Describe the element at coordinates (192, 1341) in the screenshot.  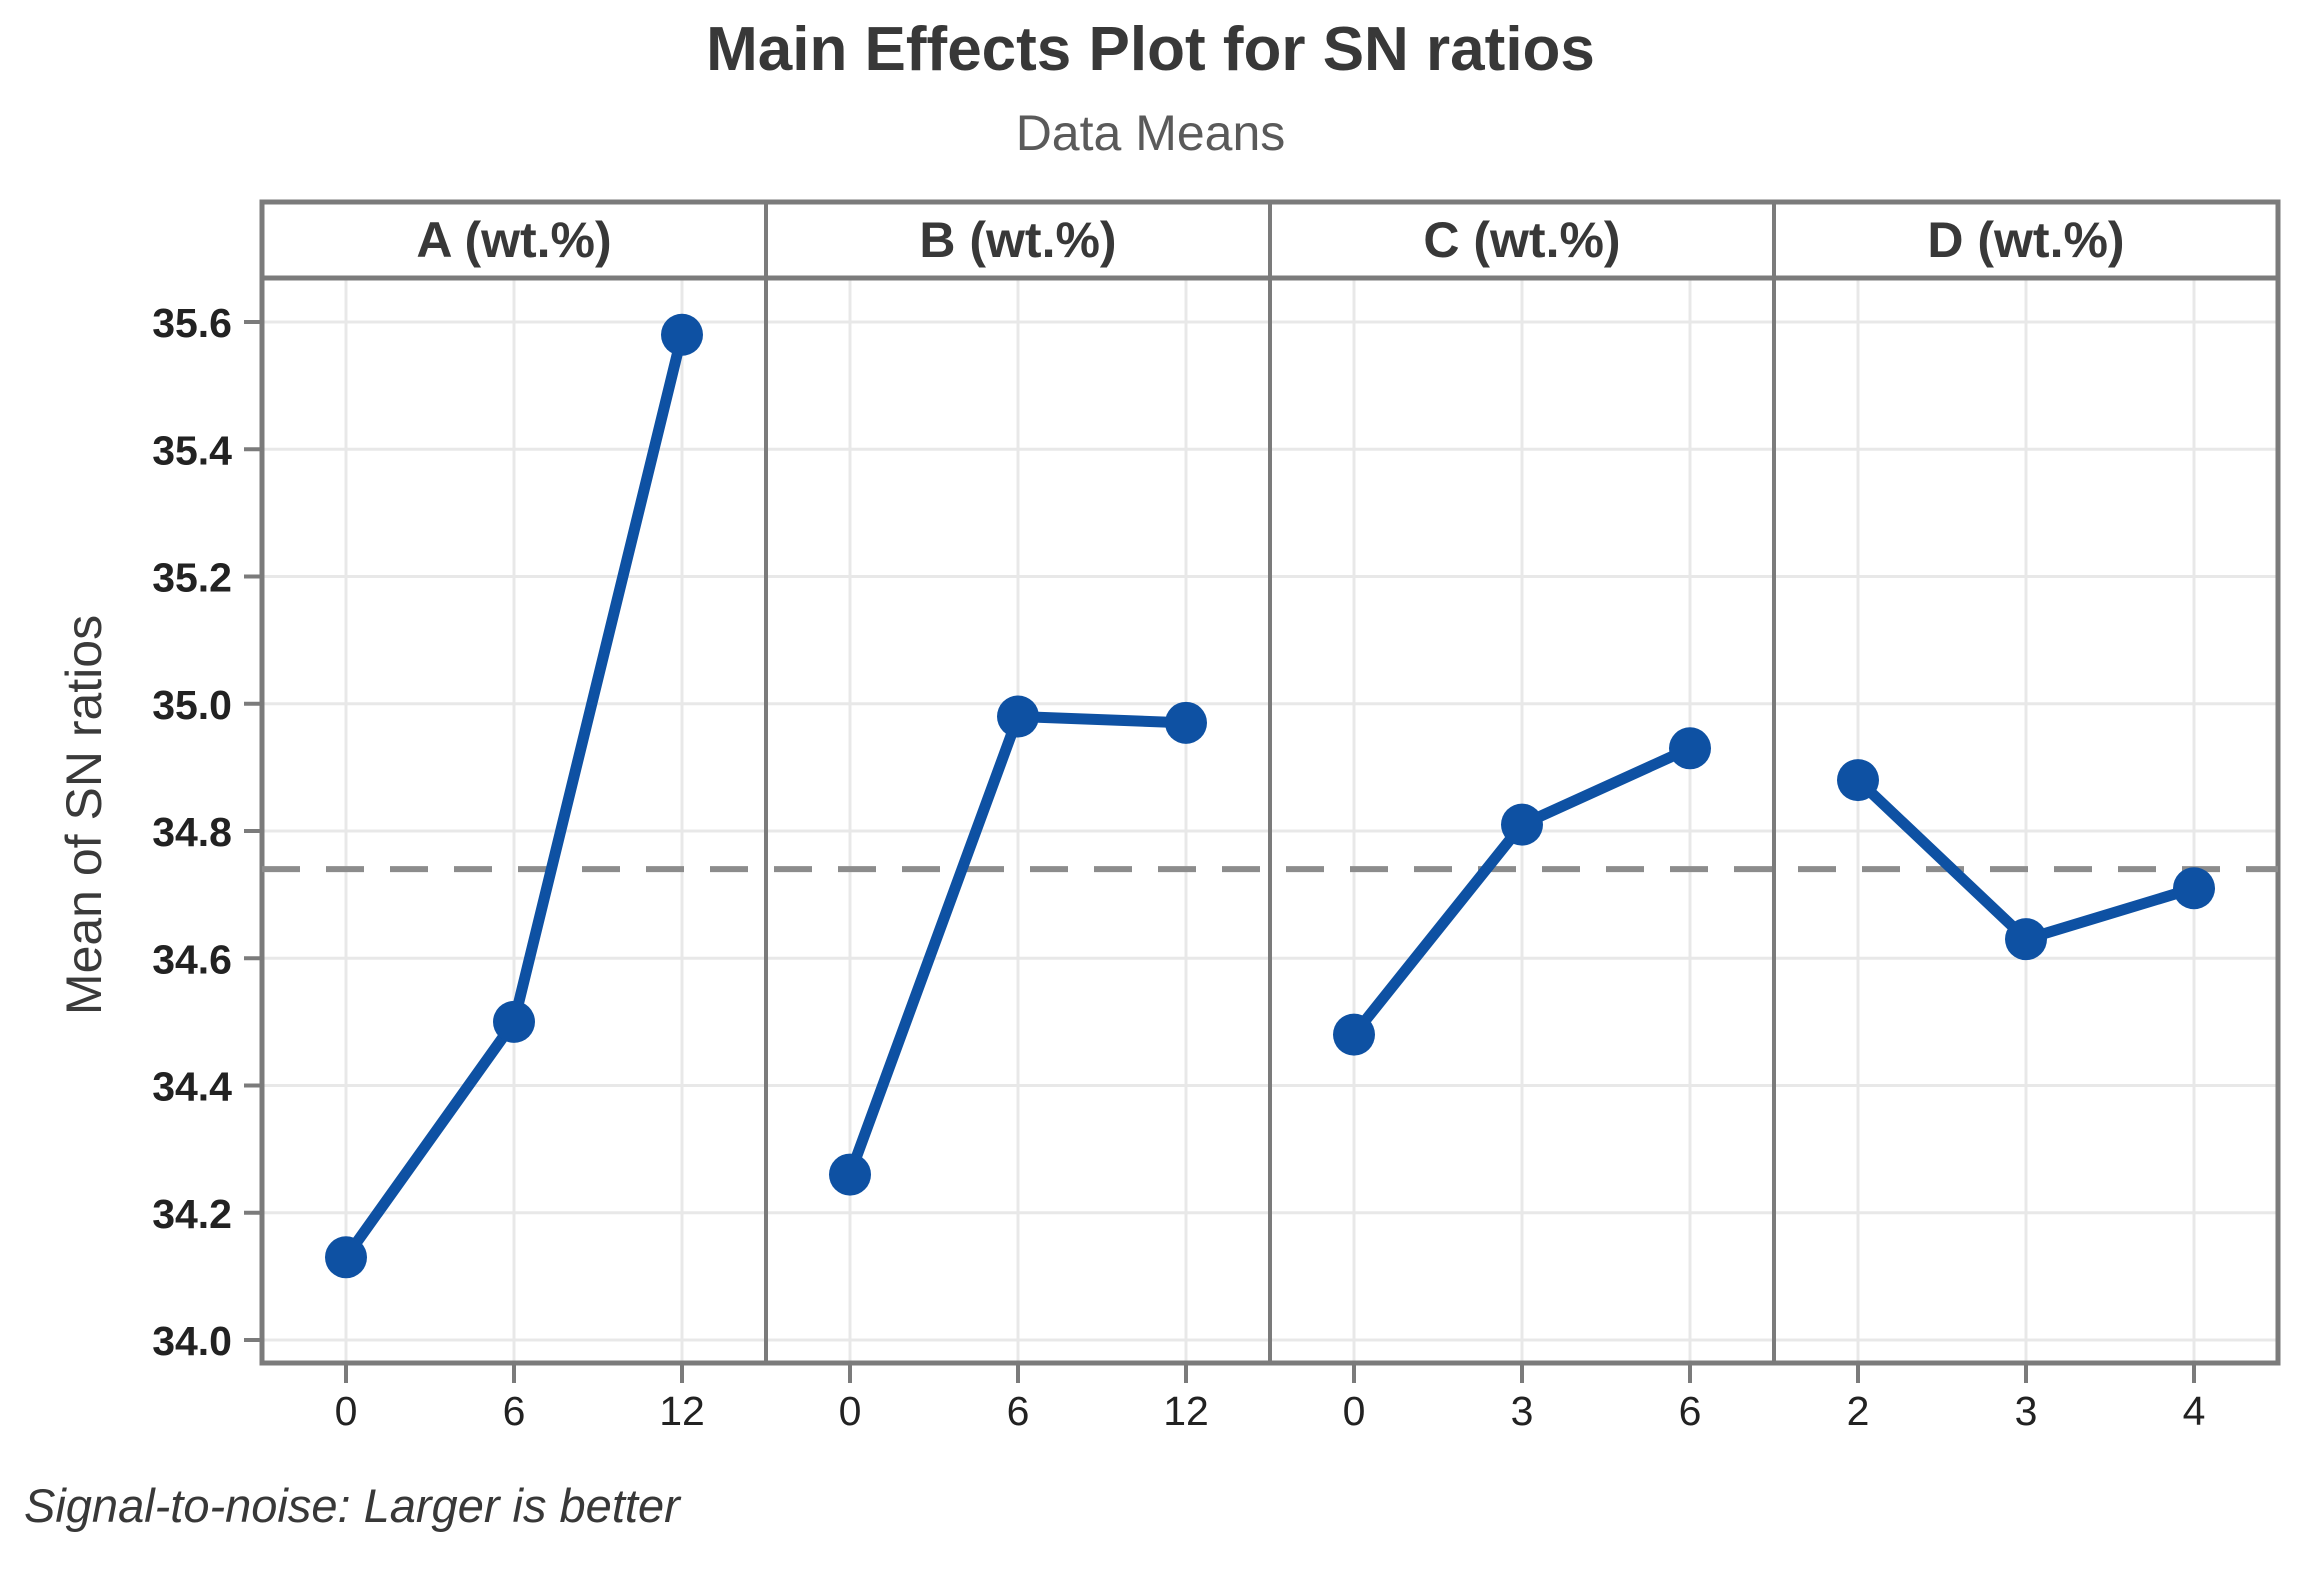
I see `y-tick-label: 34.0` at that location.